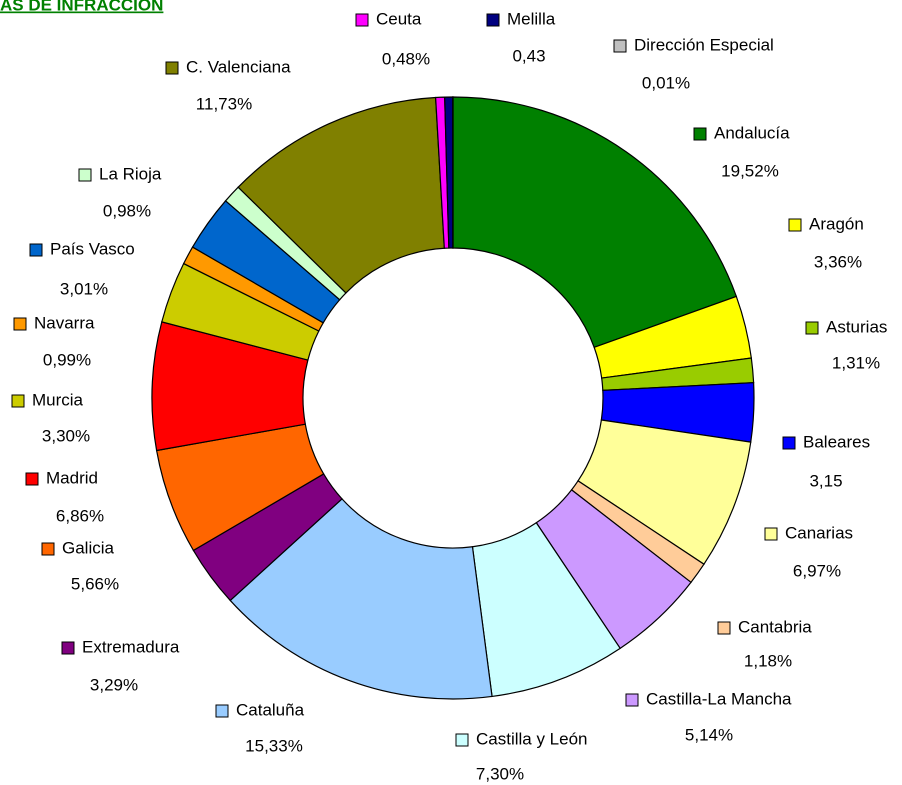  Describe the element at coordinates (72, 477) in the screenshot. I see `category-label: Madrid` at that location.